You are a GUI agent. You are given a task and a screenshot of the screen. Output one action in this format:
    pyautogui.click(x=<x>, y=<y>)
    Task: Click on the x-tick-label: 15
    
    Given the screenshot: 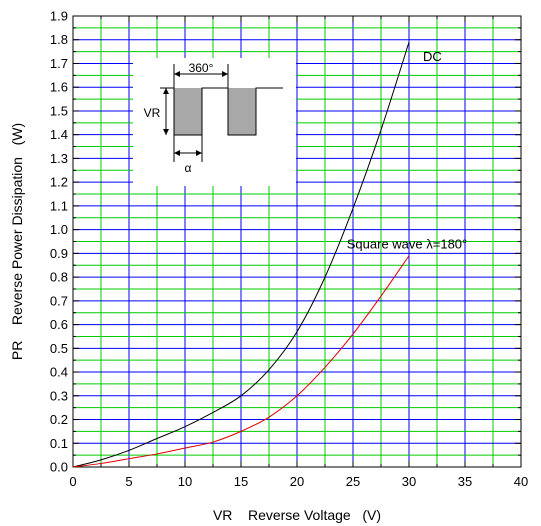 What is the action you would take?
    pyautogui.click(x=241, y=481)
    